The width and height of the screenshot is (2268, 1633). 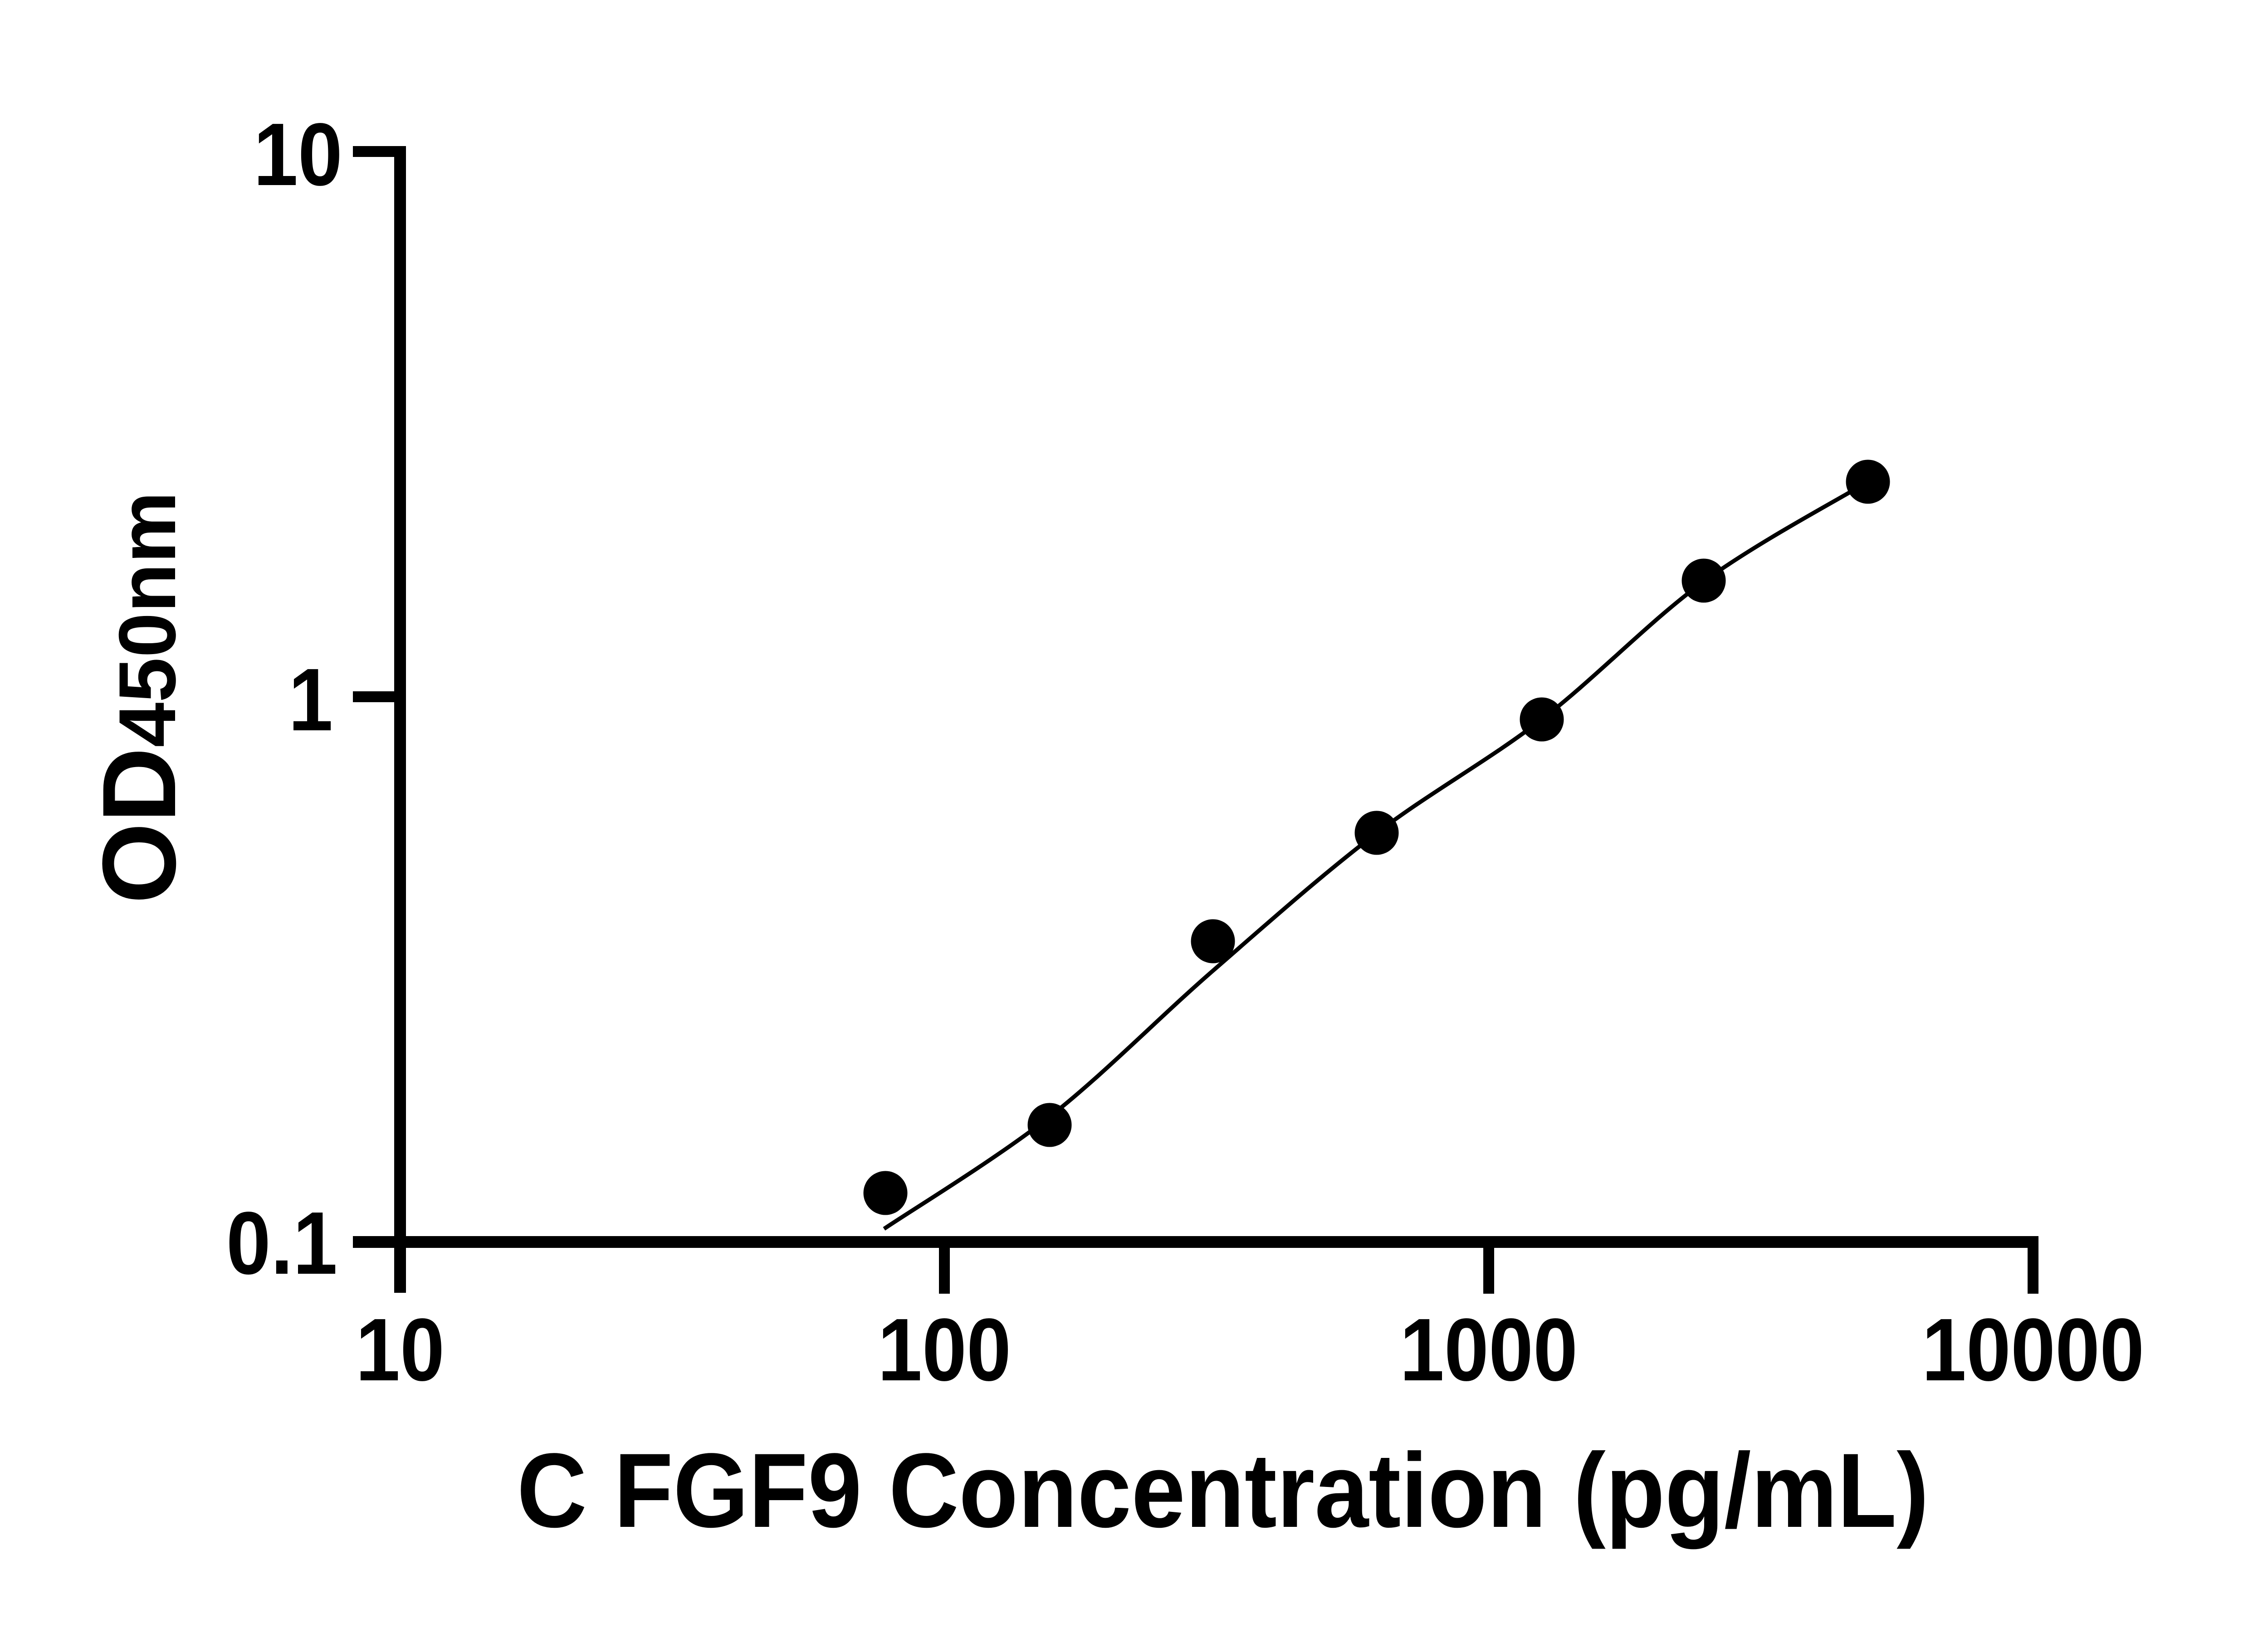 I want to click on svg-text: 10000, so click(x=2033, y=1349).